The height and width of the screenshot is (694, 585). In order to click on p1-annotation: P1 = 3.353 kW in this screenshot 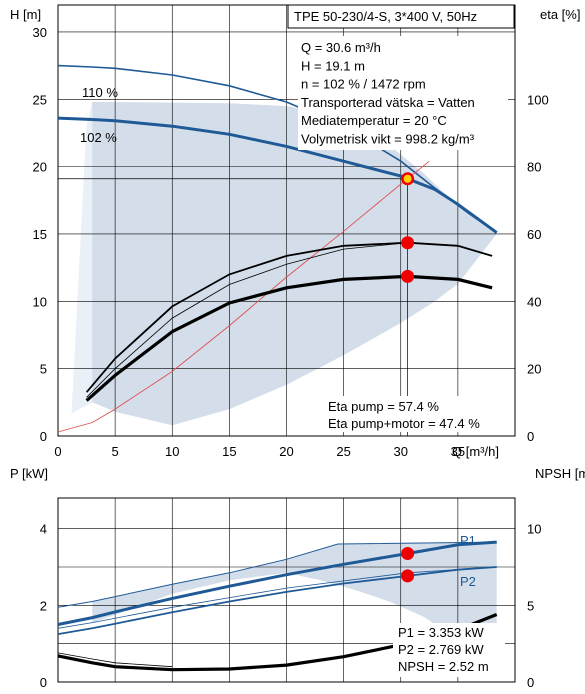, I will do `click(441, 632)`.